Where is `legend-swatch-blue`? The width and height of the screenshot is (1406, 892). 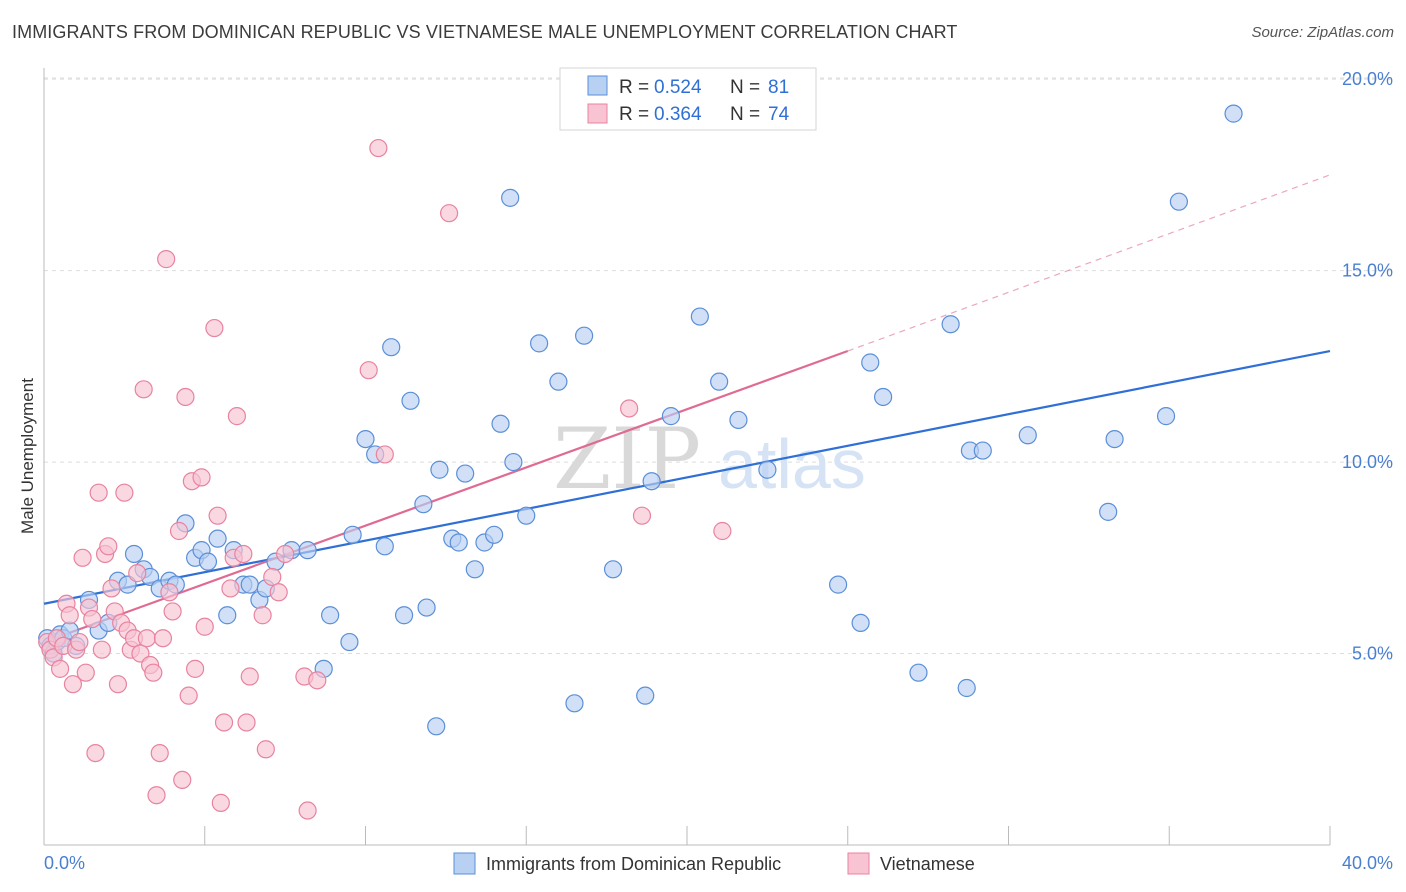
legend-swatch-blue is located at coordinates (597, 85).